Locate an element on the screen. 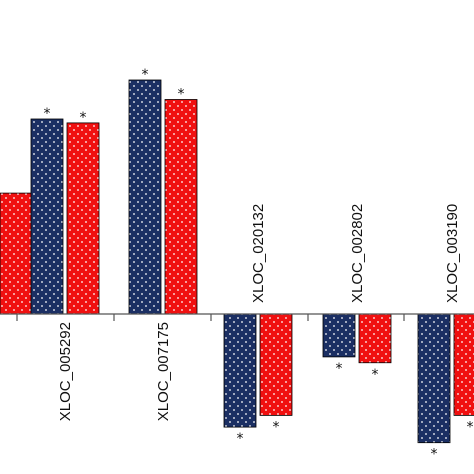  category-label: XLOC_020132 is located at coordinates (258, 253).